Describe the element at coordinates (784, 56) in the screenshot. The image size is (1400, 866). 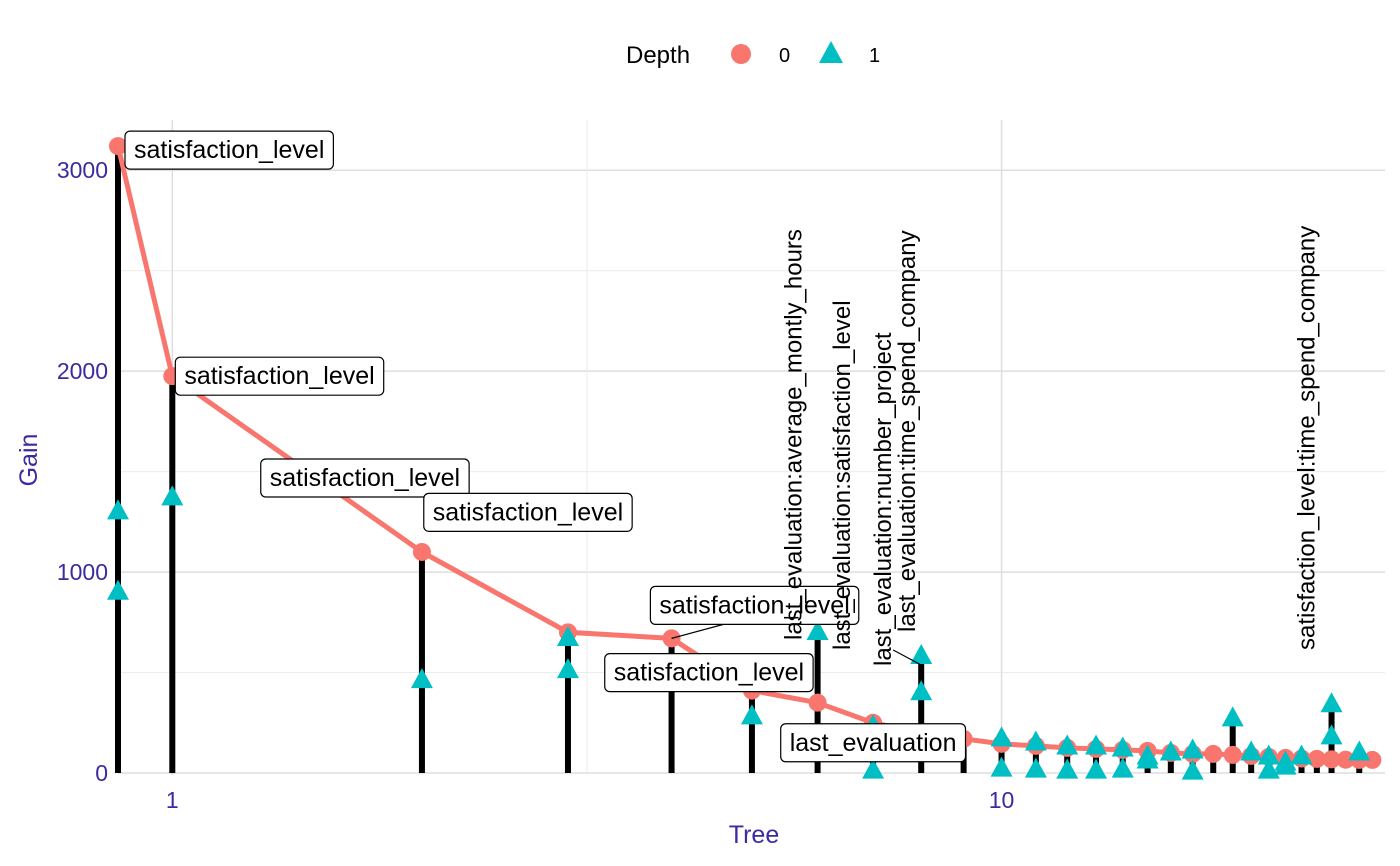
I see `legend-label-depth-0: 0` at that location.